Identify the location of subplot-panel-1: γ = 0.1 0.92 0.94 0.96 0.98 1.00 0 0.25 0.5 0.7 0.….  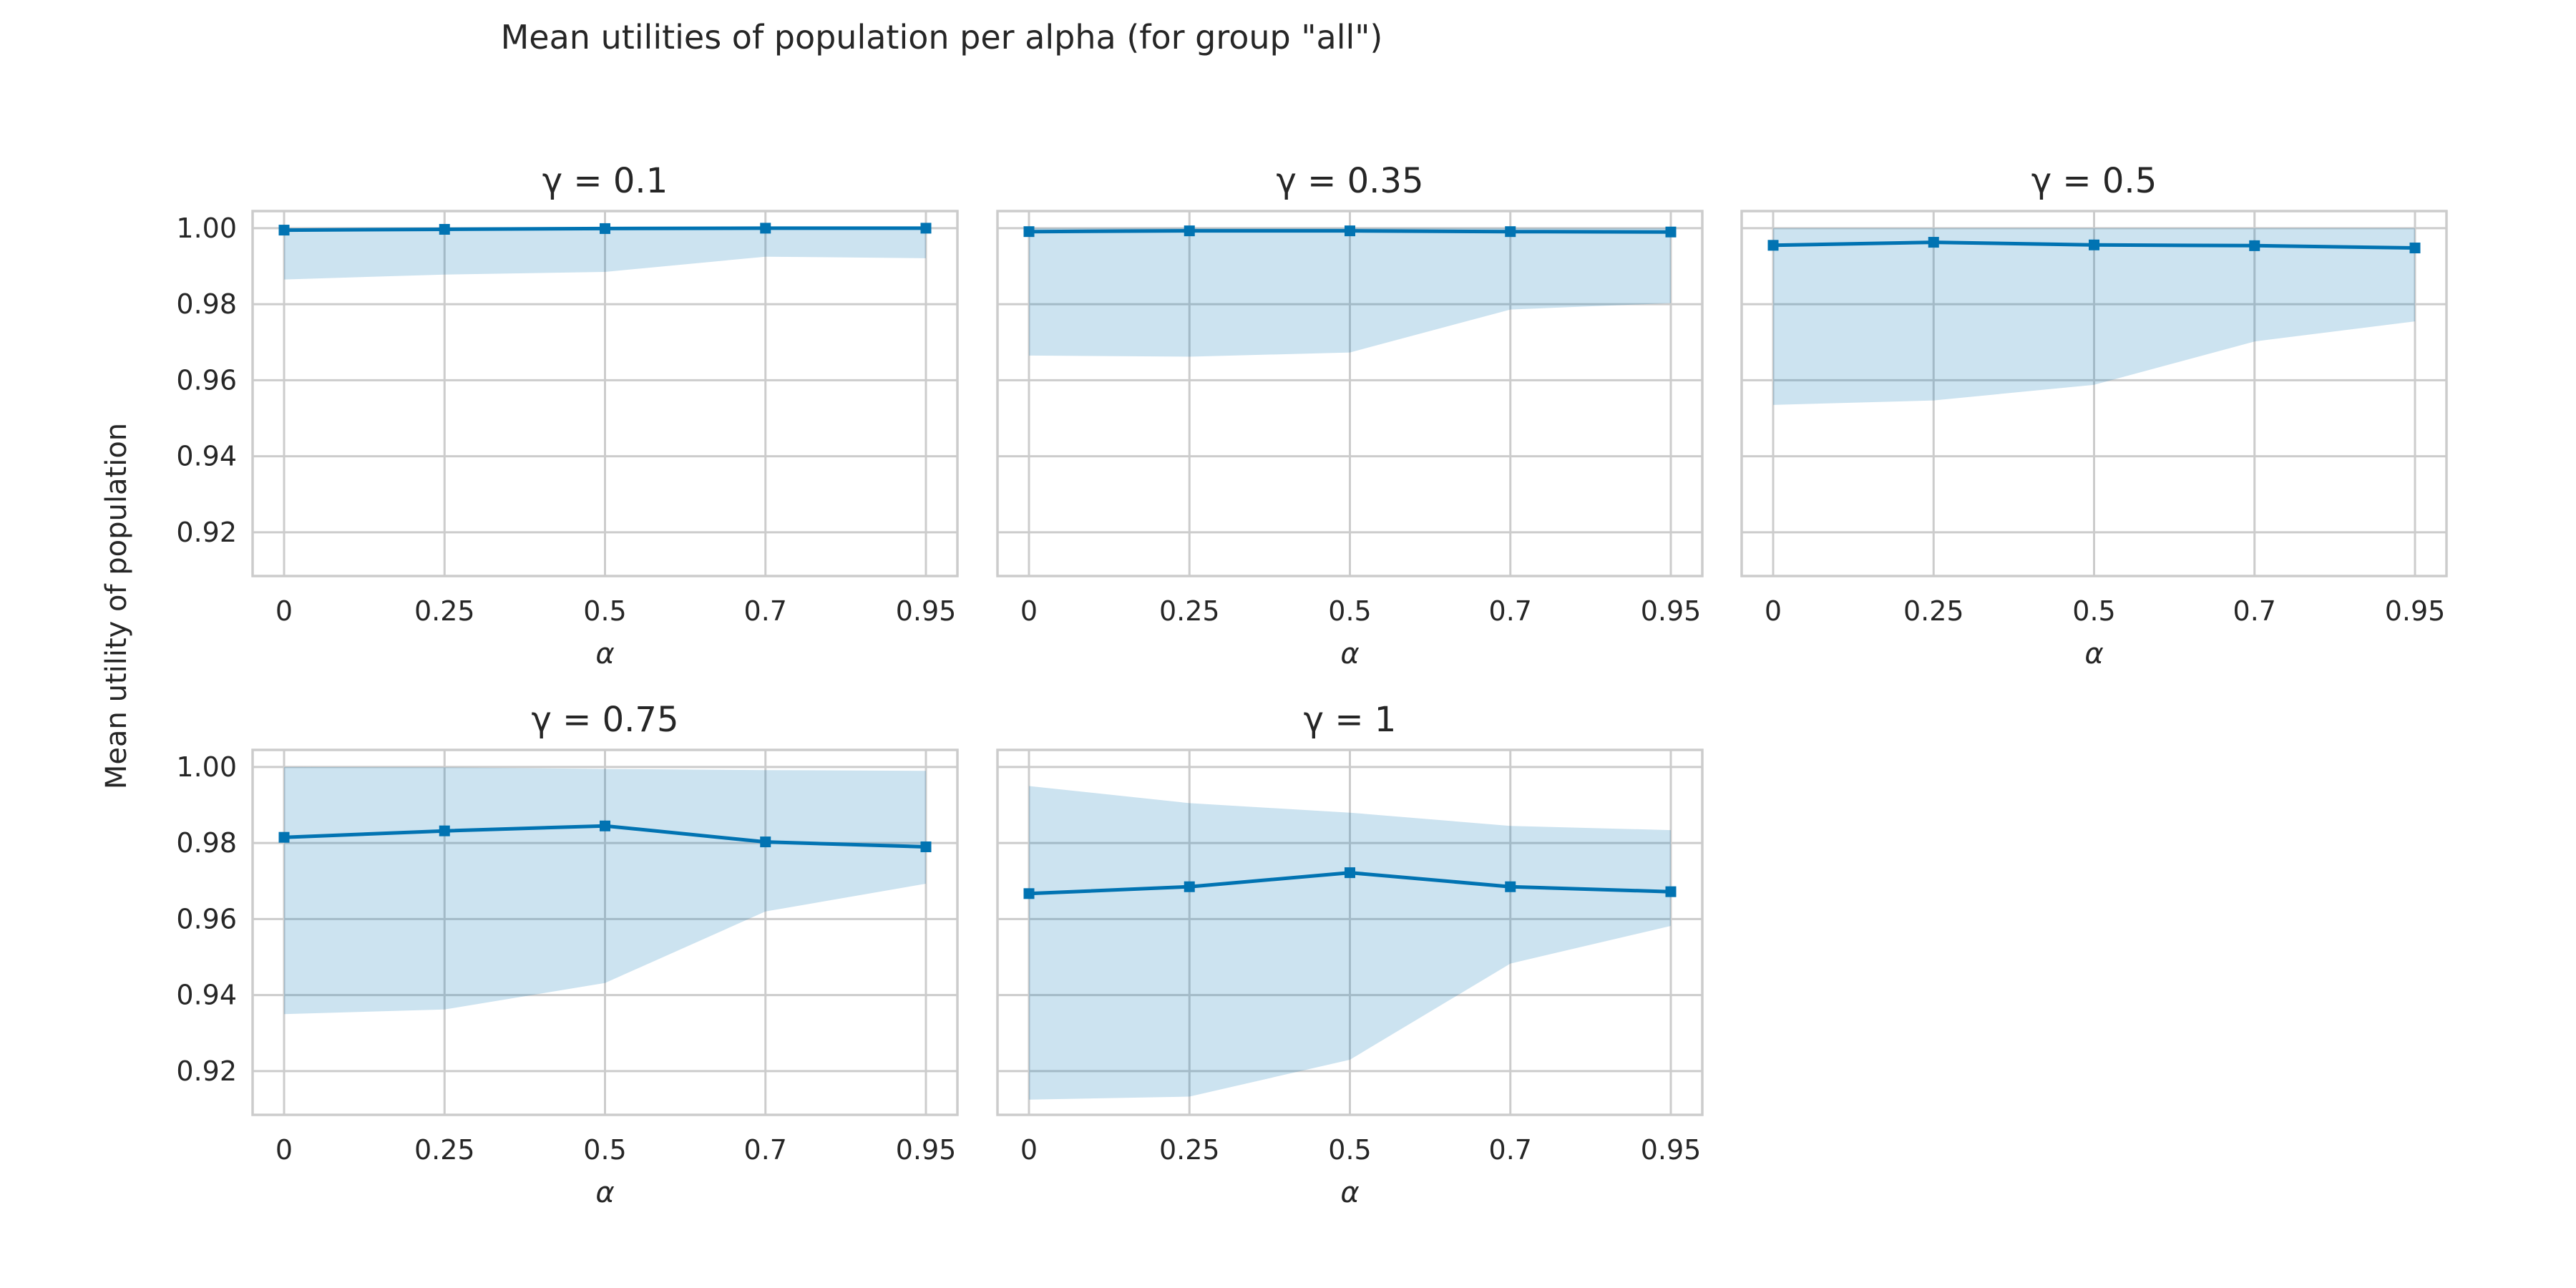
(567, 415).